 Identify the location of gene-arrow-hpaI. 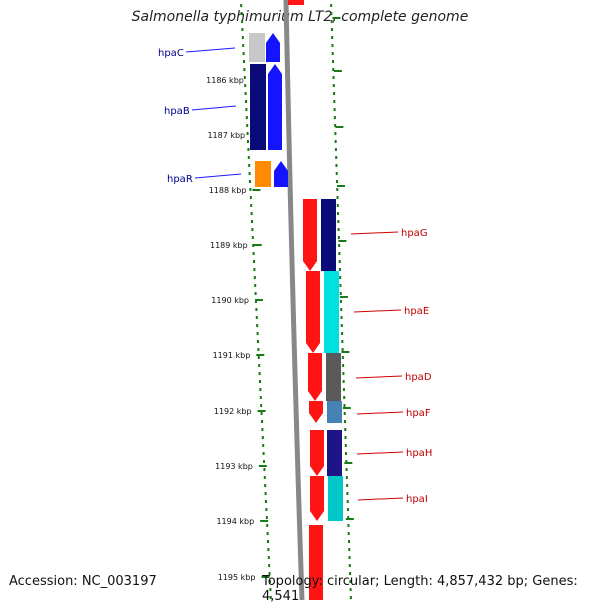
(317, 498).